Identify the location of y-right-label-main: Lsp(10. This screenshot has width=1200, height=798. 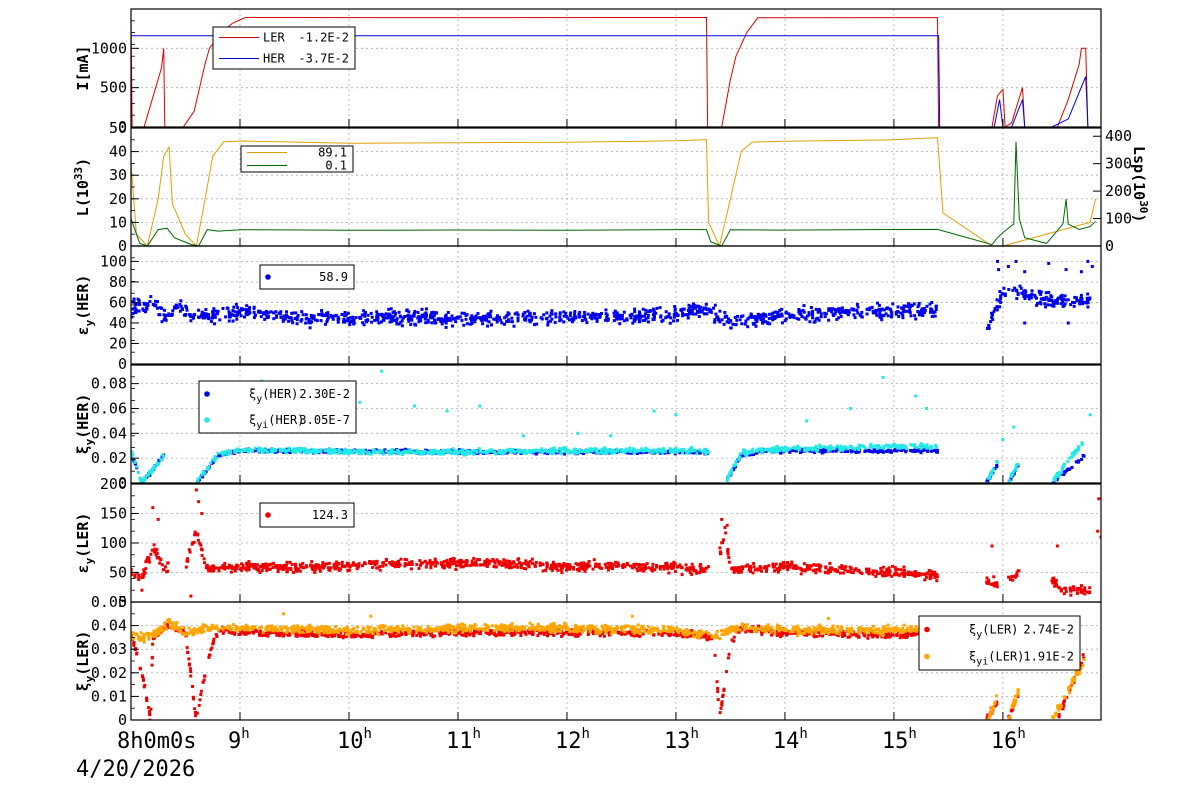
(1139, 173).